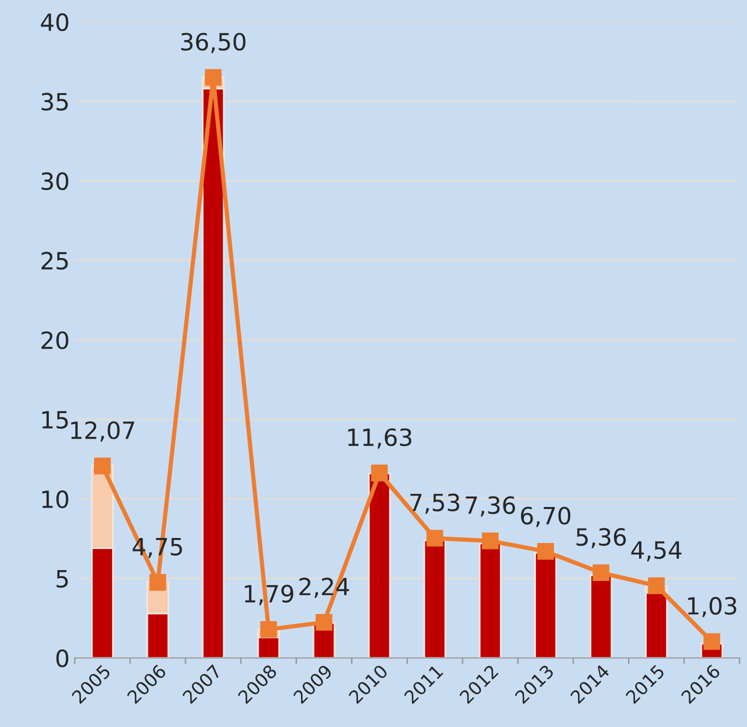 Image resolution: width=747 pixels, height=727 pixels. Describe the element at coordinates (62, 579) in the screenshot. I see `y-tick-label: 5` at that location.